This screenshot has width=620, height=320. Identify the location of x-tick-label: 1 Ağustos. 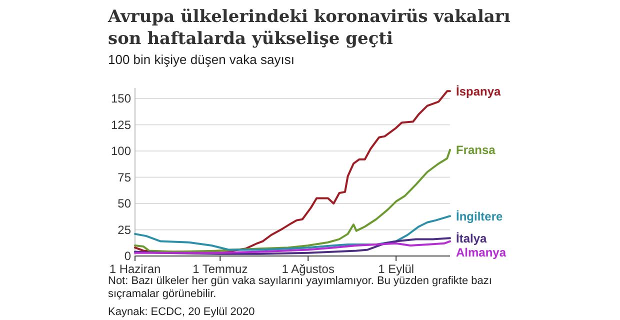
(308, 269).